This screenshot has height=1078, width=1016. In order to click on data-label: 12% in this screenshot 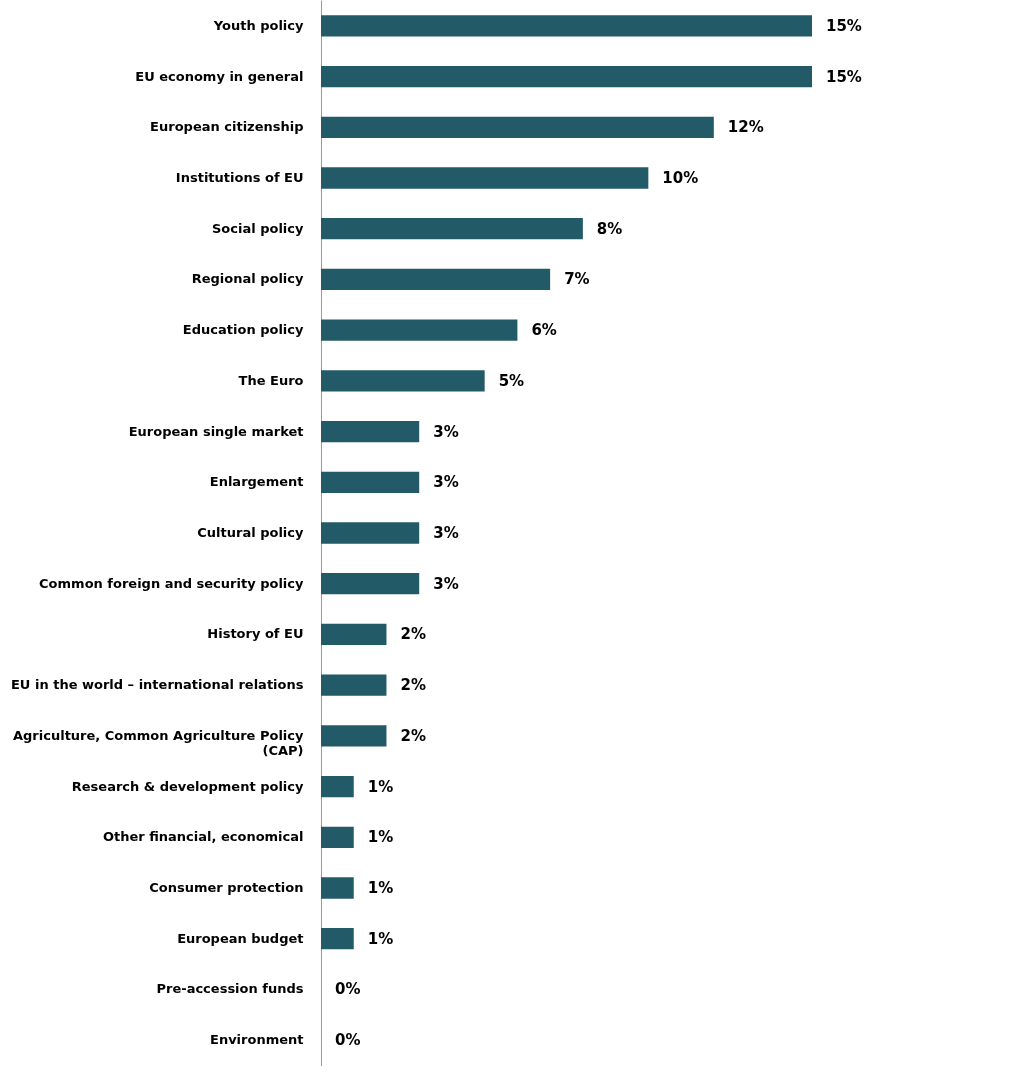, I will do `click(745, 127)`.